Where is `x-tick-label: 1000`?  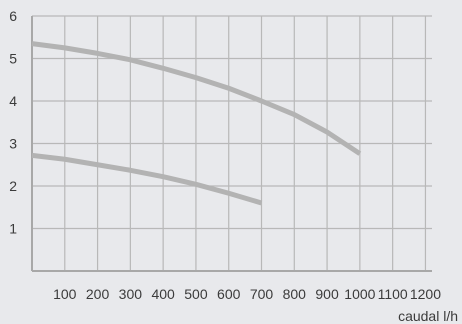
x-tick-label: 1000 is located at coordinates (359, 294).